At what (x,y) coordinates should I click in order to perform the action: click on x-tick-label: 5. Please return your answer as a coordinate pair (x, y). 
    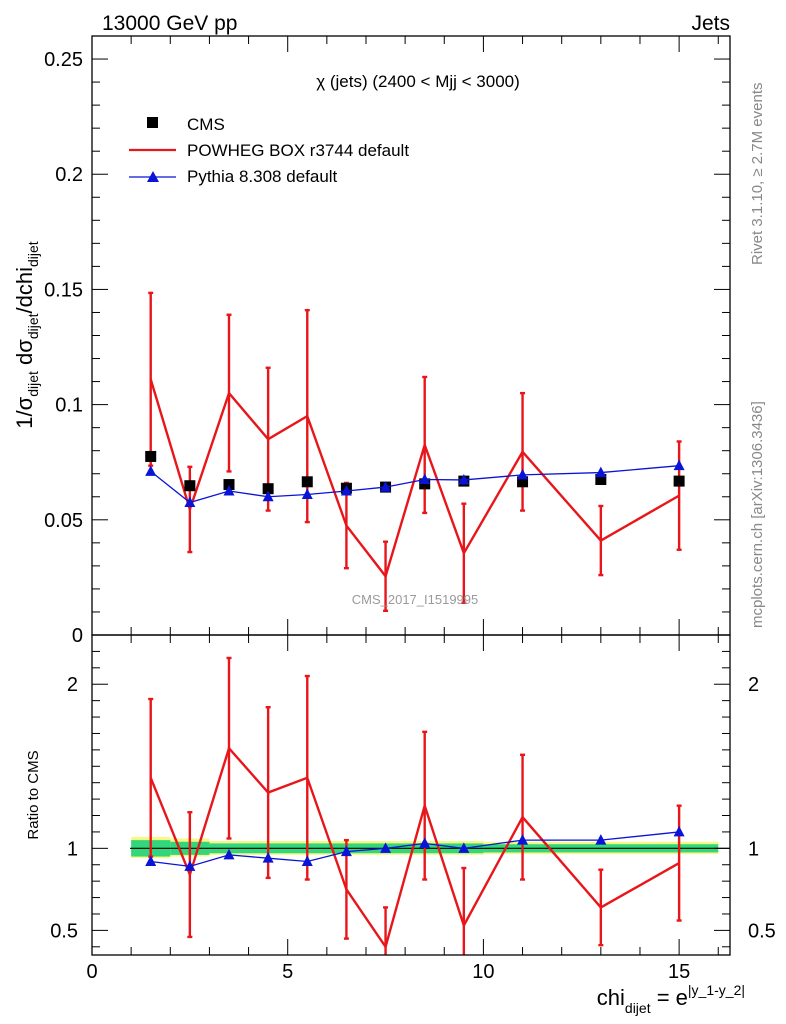
    Looking at the image, I should click on (287, 972).